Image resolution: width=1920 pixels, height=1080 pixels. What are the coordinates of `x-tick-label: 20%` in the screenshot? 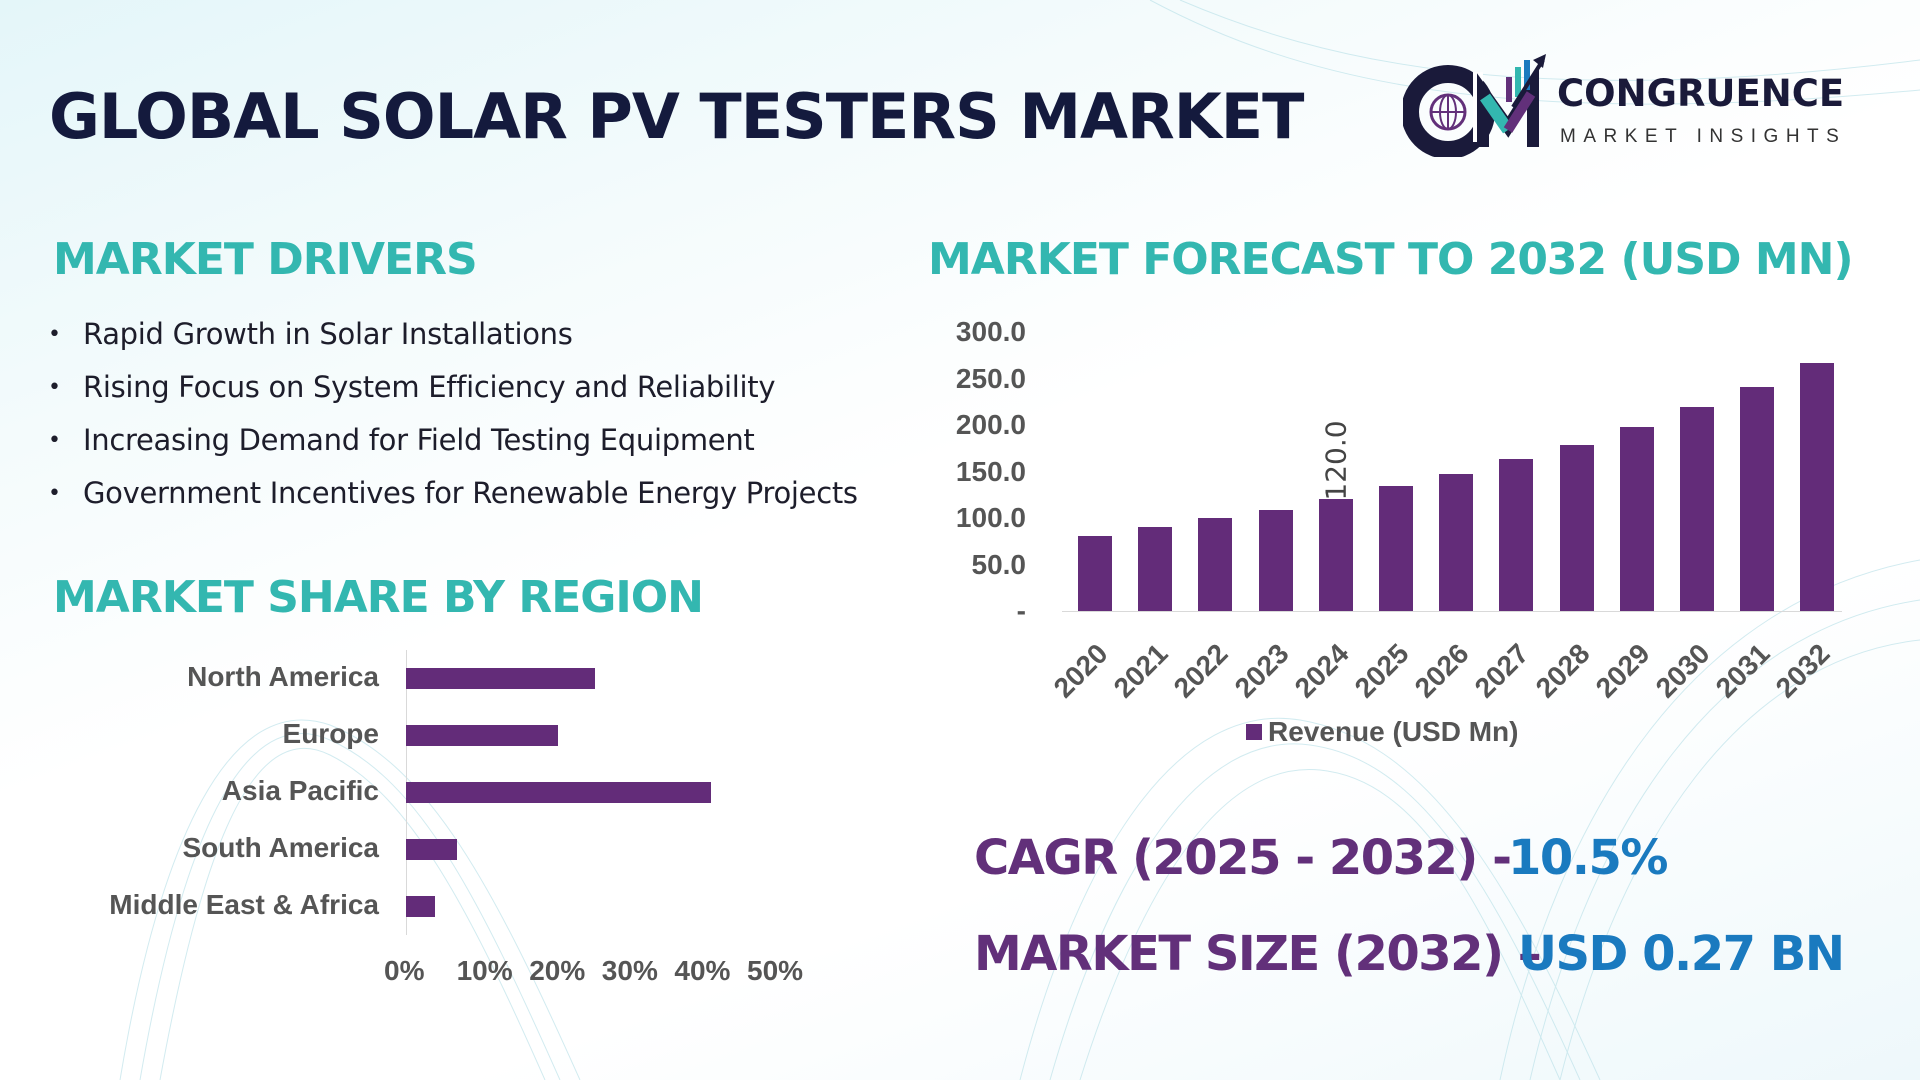 It's located at (557, 970).